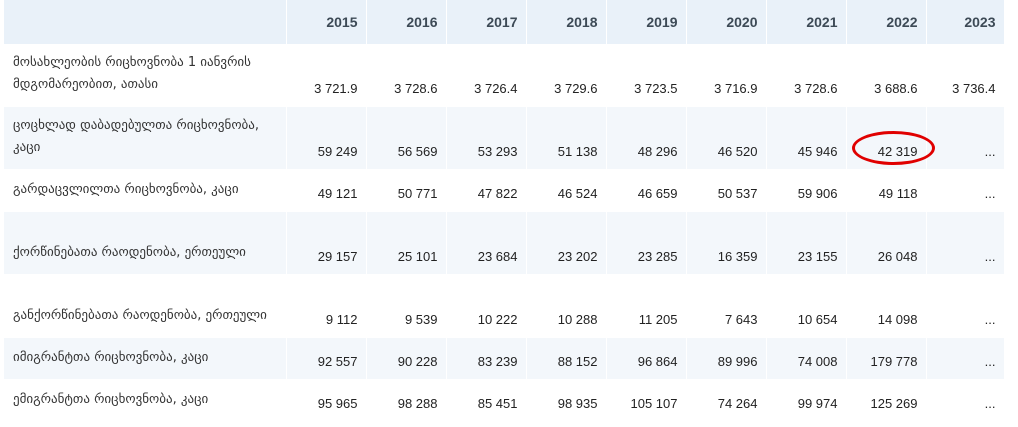 Image resolution: width=1018 pixels, height=427 pixels. What do you see at coordinates (965, 22) in the screenshot?
I see `year-header-2023: 2023` at bounding box center [965, 22].